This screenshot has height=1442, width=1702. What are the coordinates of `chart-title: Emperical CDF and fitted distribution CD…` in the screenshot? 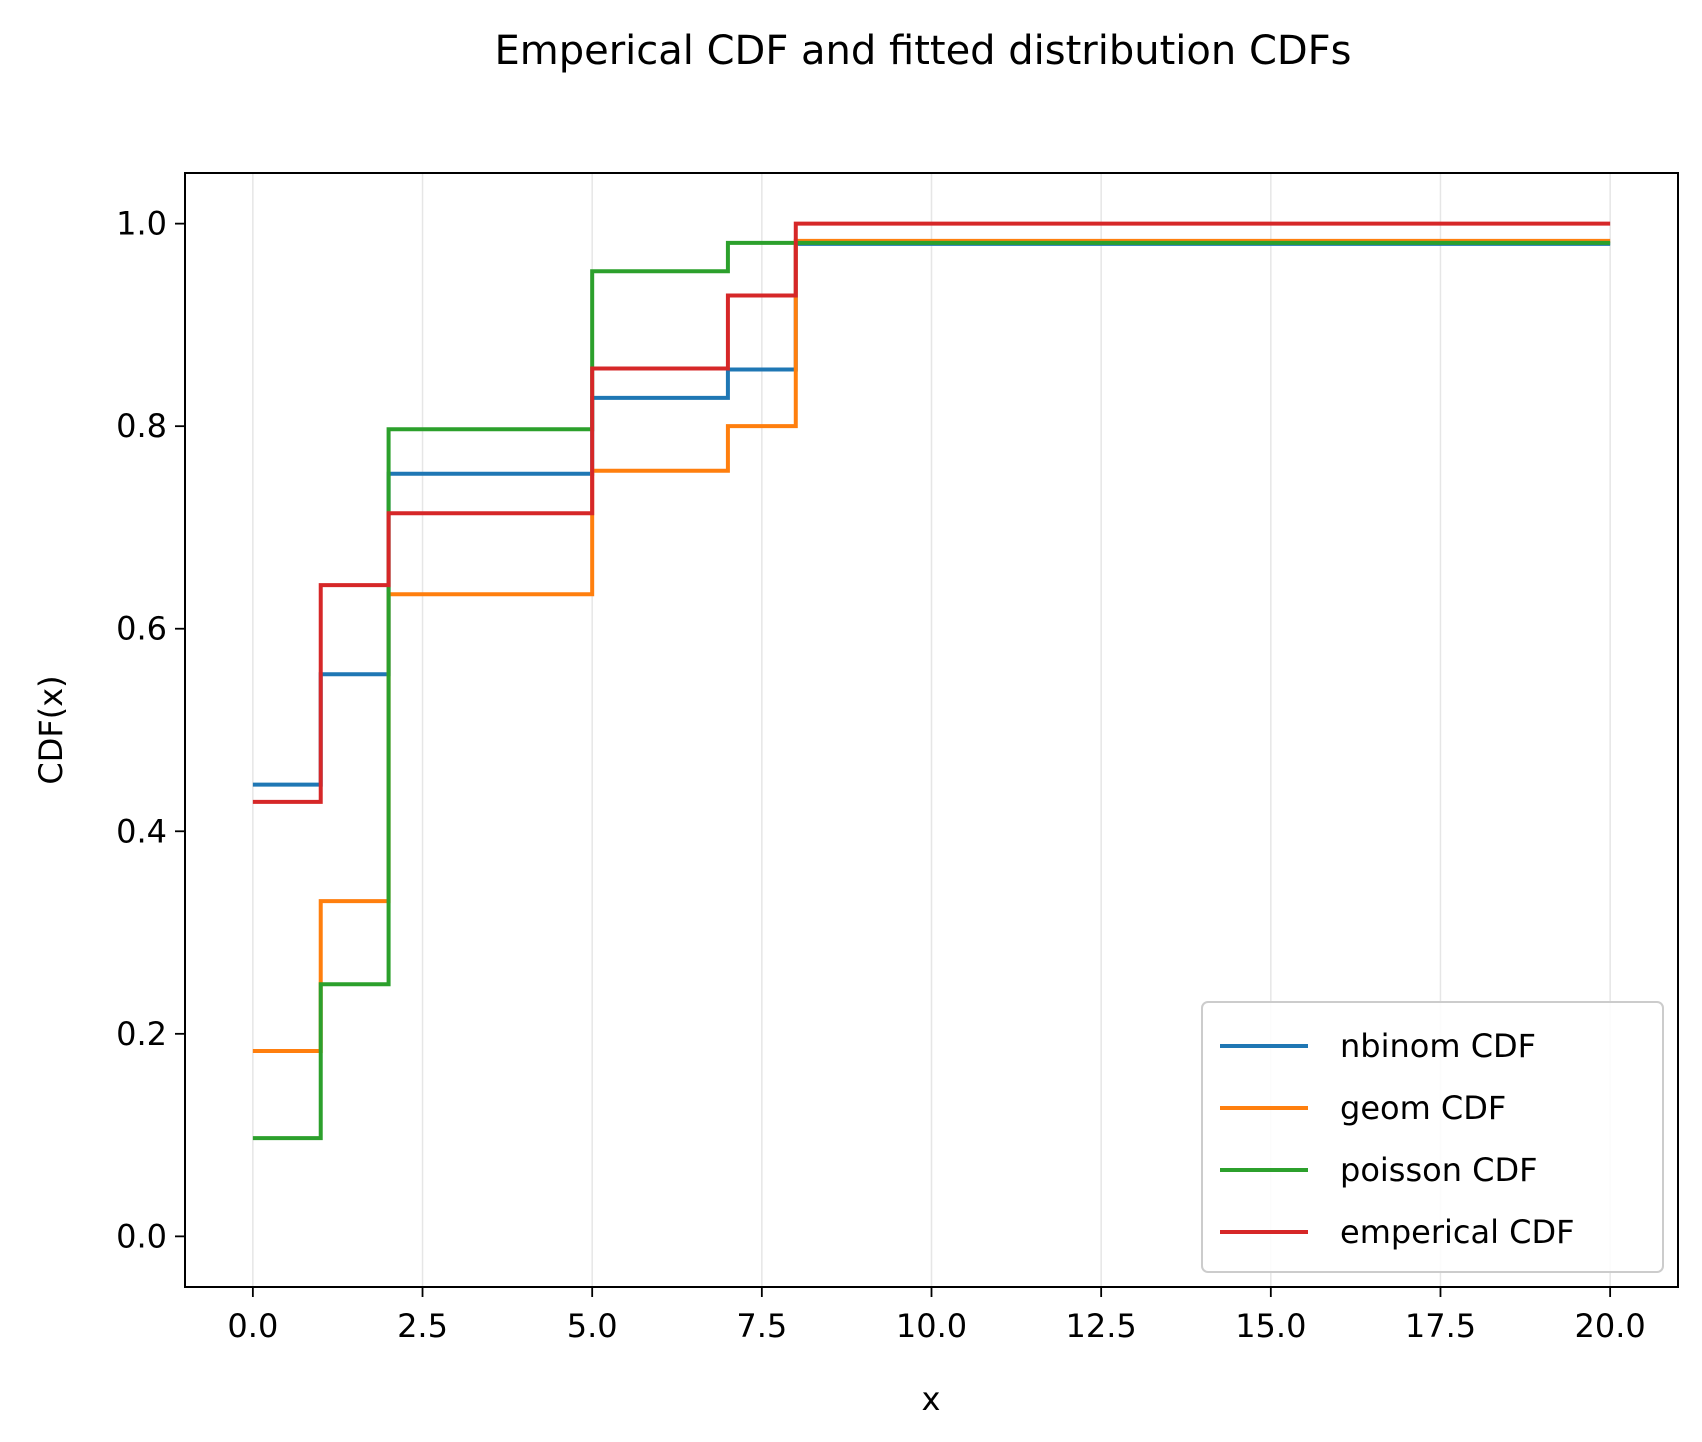 It's located at (922, 51).